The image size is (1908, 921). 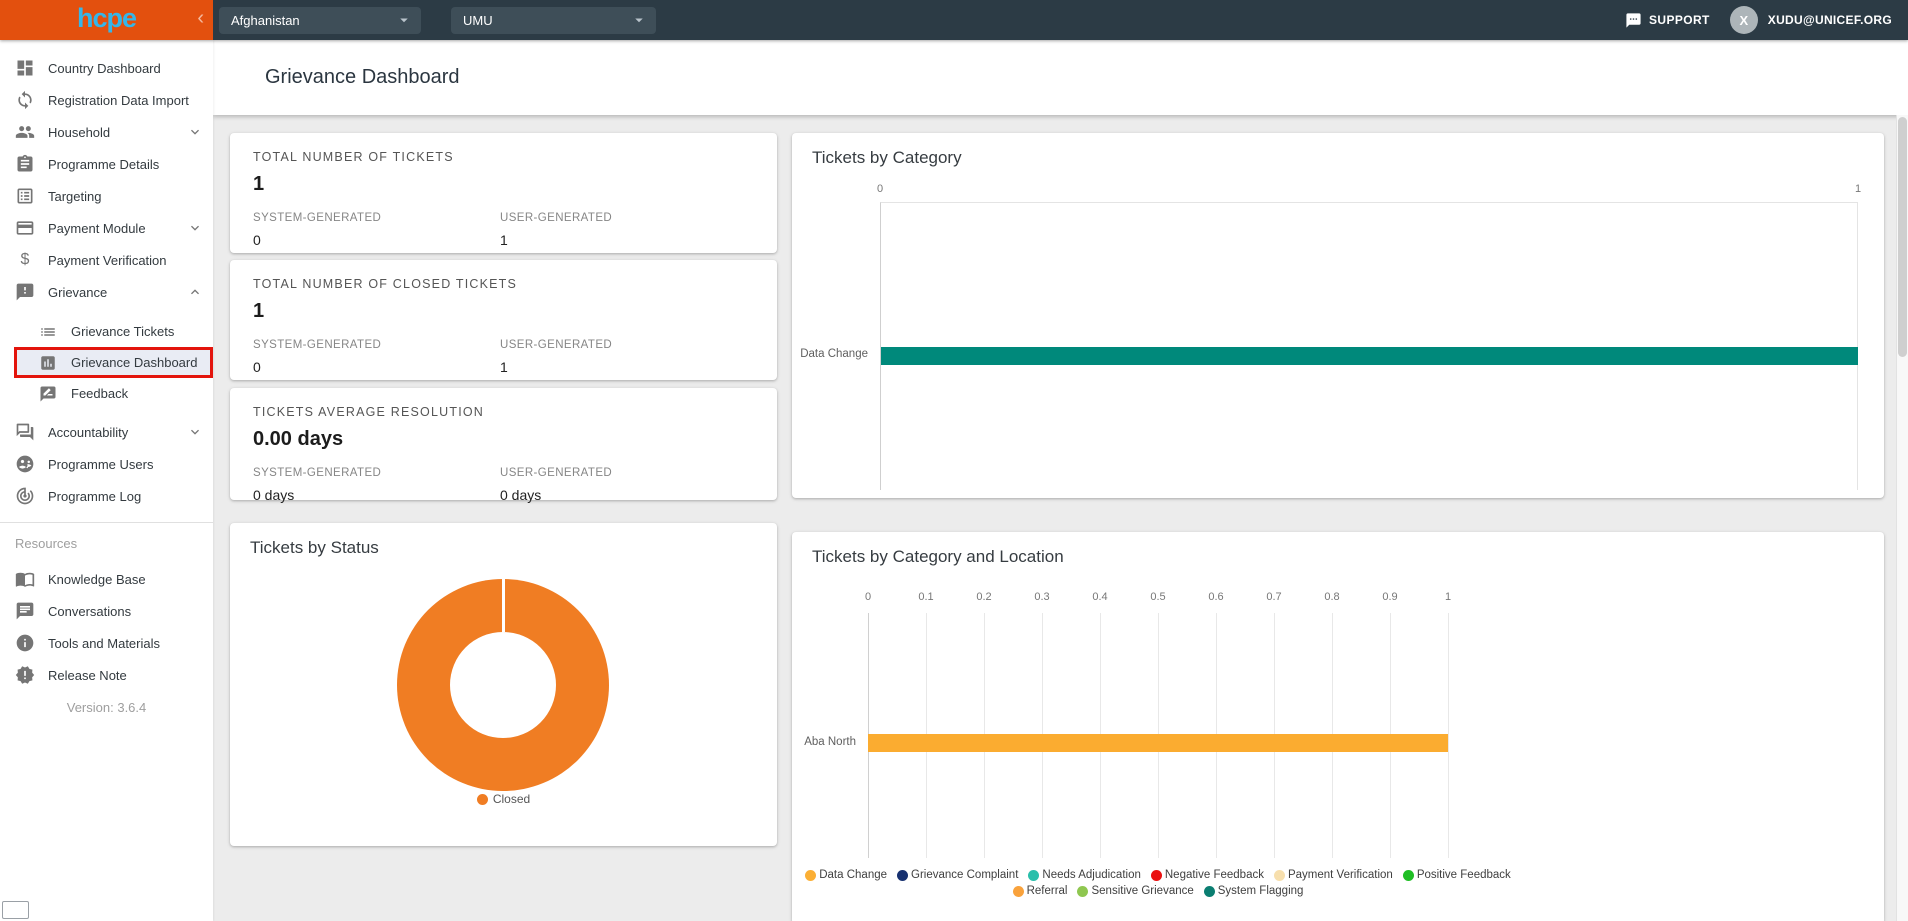 I want to click on legend-item: Positive Feedback, so click(x=1456, y=875).